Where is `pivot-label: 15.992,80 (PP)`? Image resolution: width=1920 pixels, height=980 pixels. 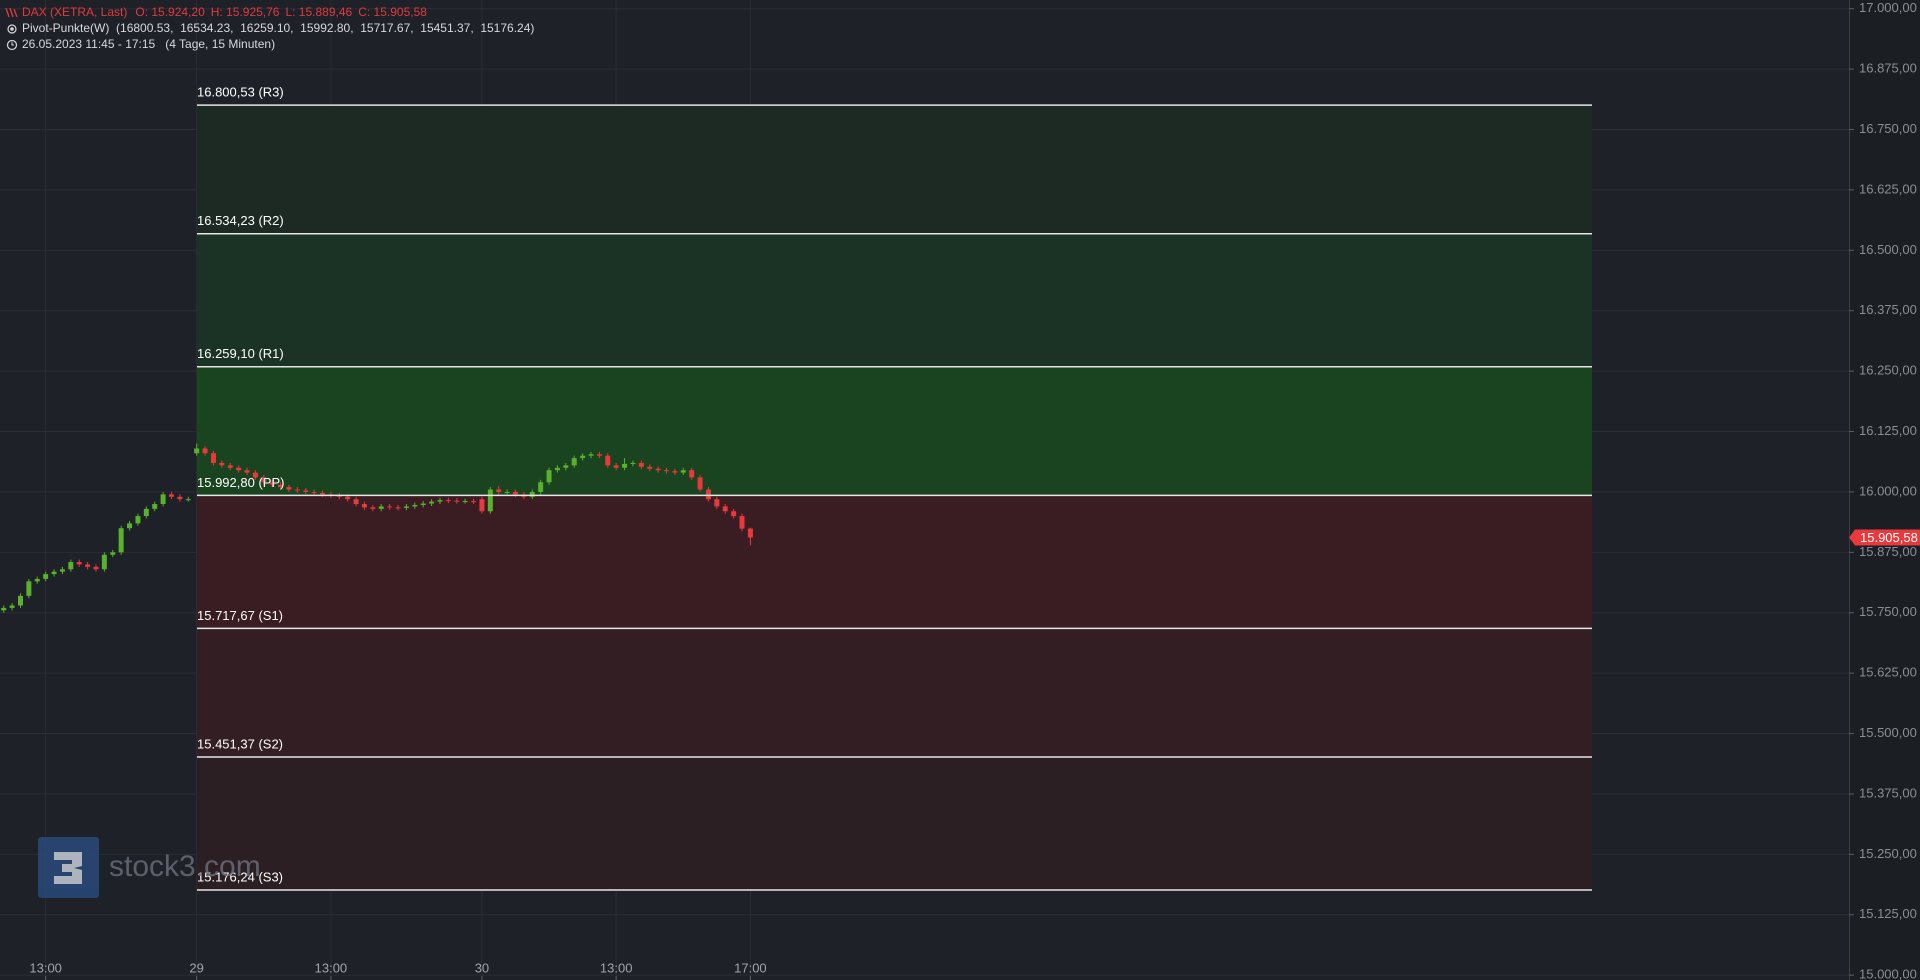 pivot-label: 15.992,80 (PP) is located at coordinates (240, 482).